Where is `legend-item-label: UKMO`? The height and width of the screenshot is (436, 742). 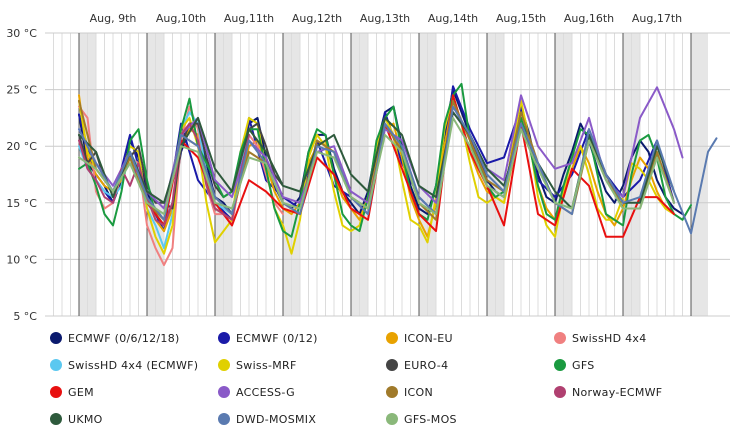 legend-item-label: UKMO is located at coordinates (85, 419).